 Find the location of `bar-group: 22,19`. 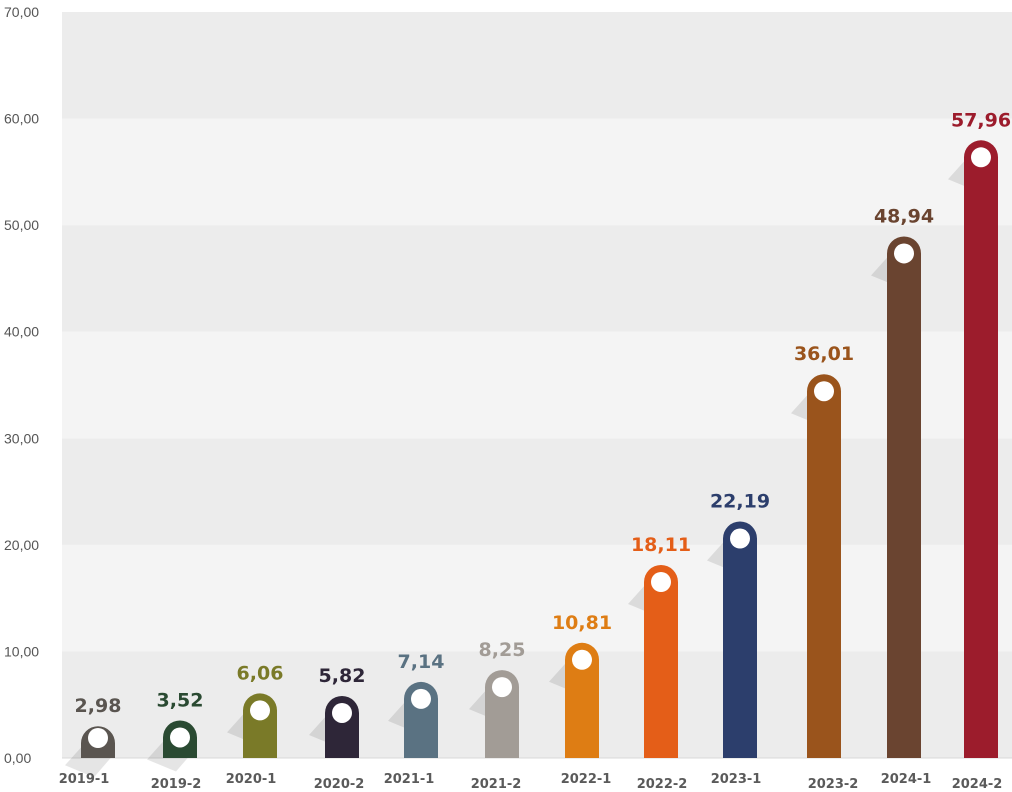

bar-group: 22,19 is located at coordinates (738, 624).